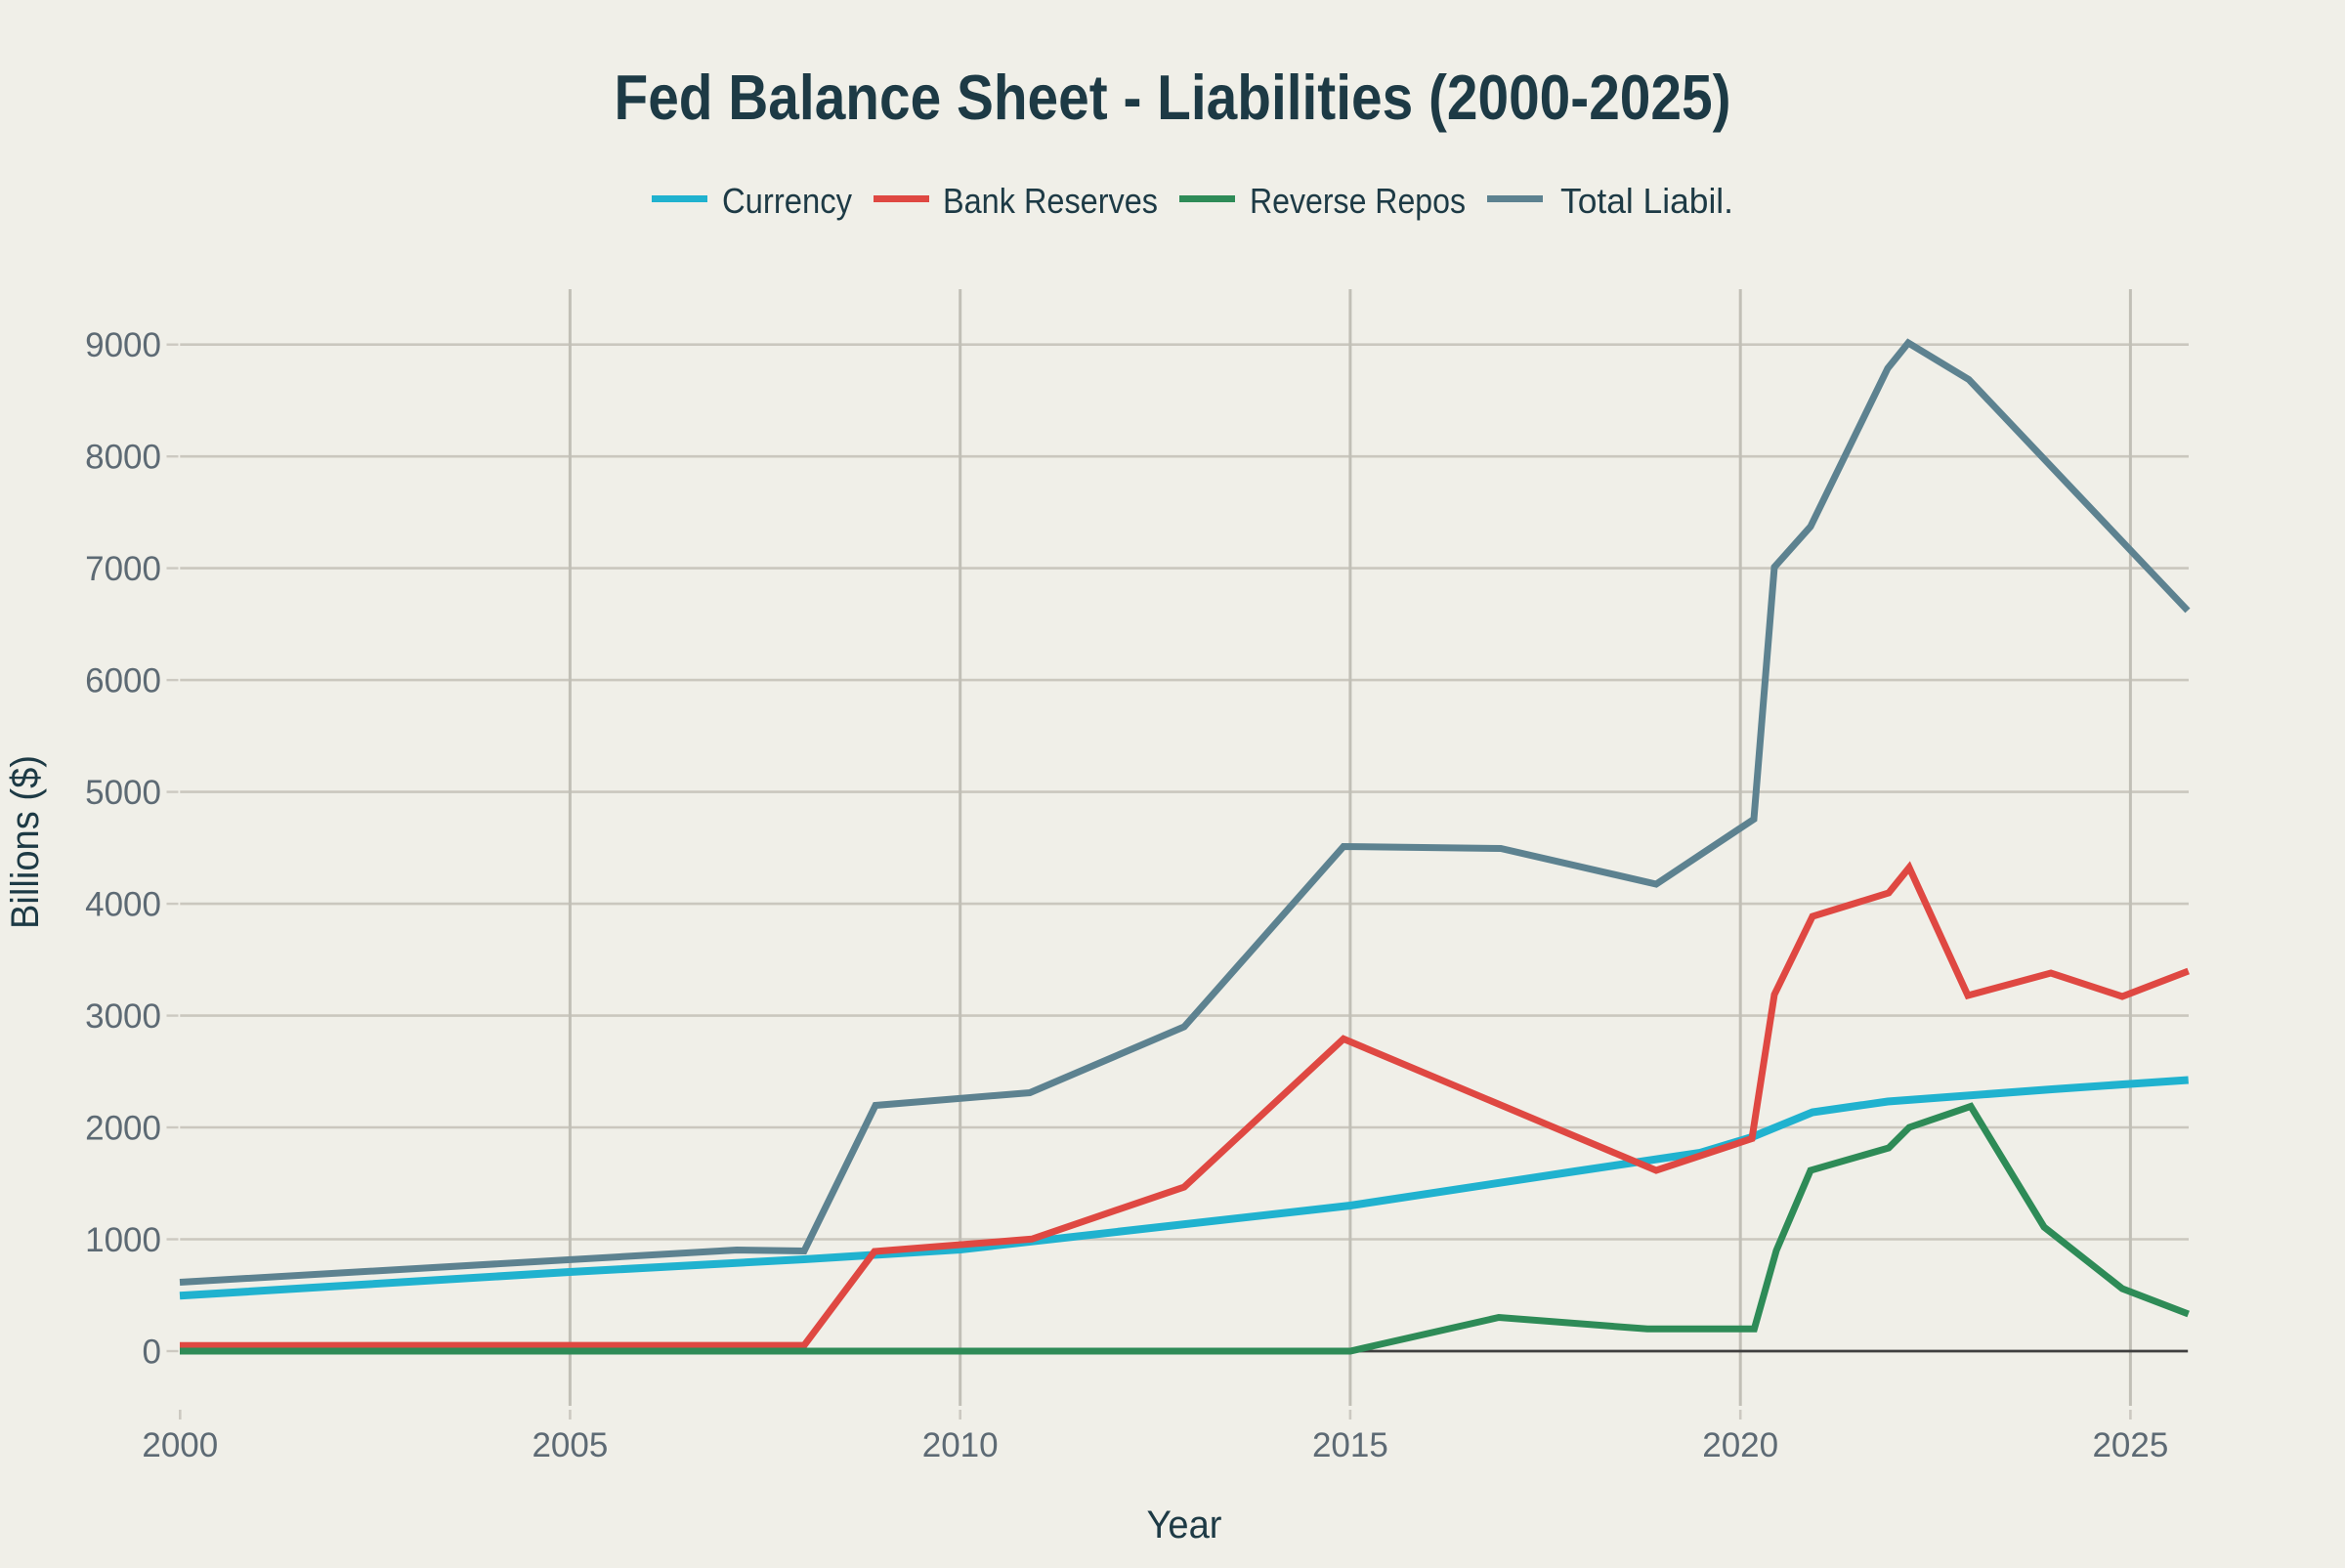 This screenshot has width=2345, height=1568. I want to click on svg-text: Currency, so click(787, 201).